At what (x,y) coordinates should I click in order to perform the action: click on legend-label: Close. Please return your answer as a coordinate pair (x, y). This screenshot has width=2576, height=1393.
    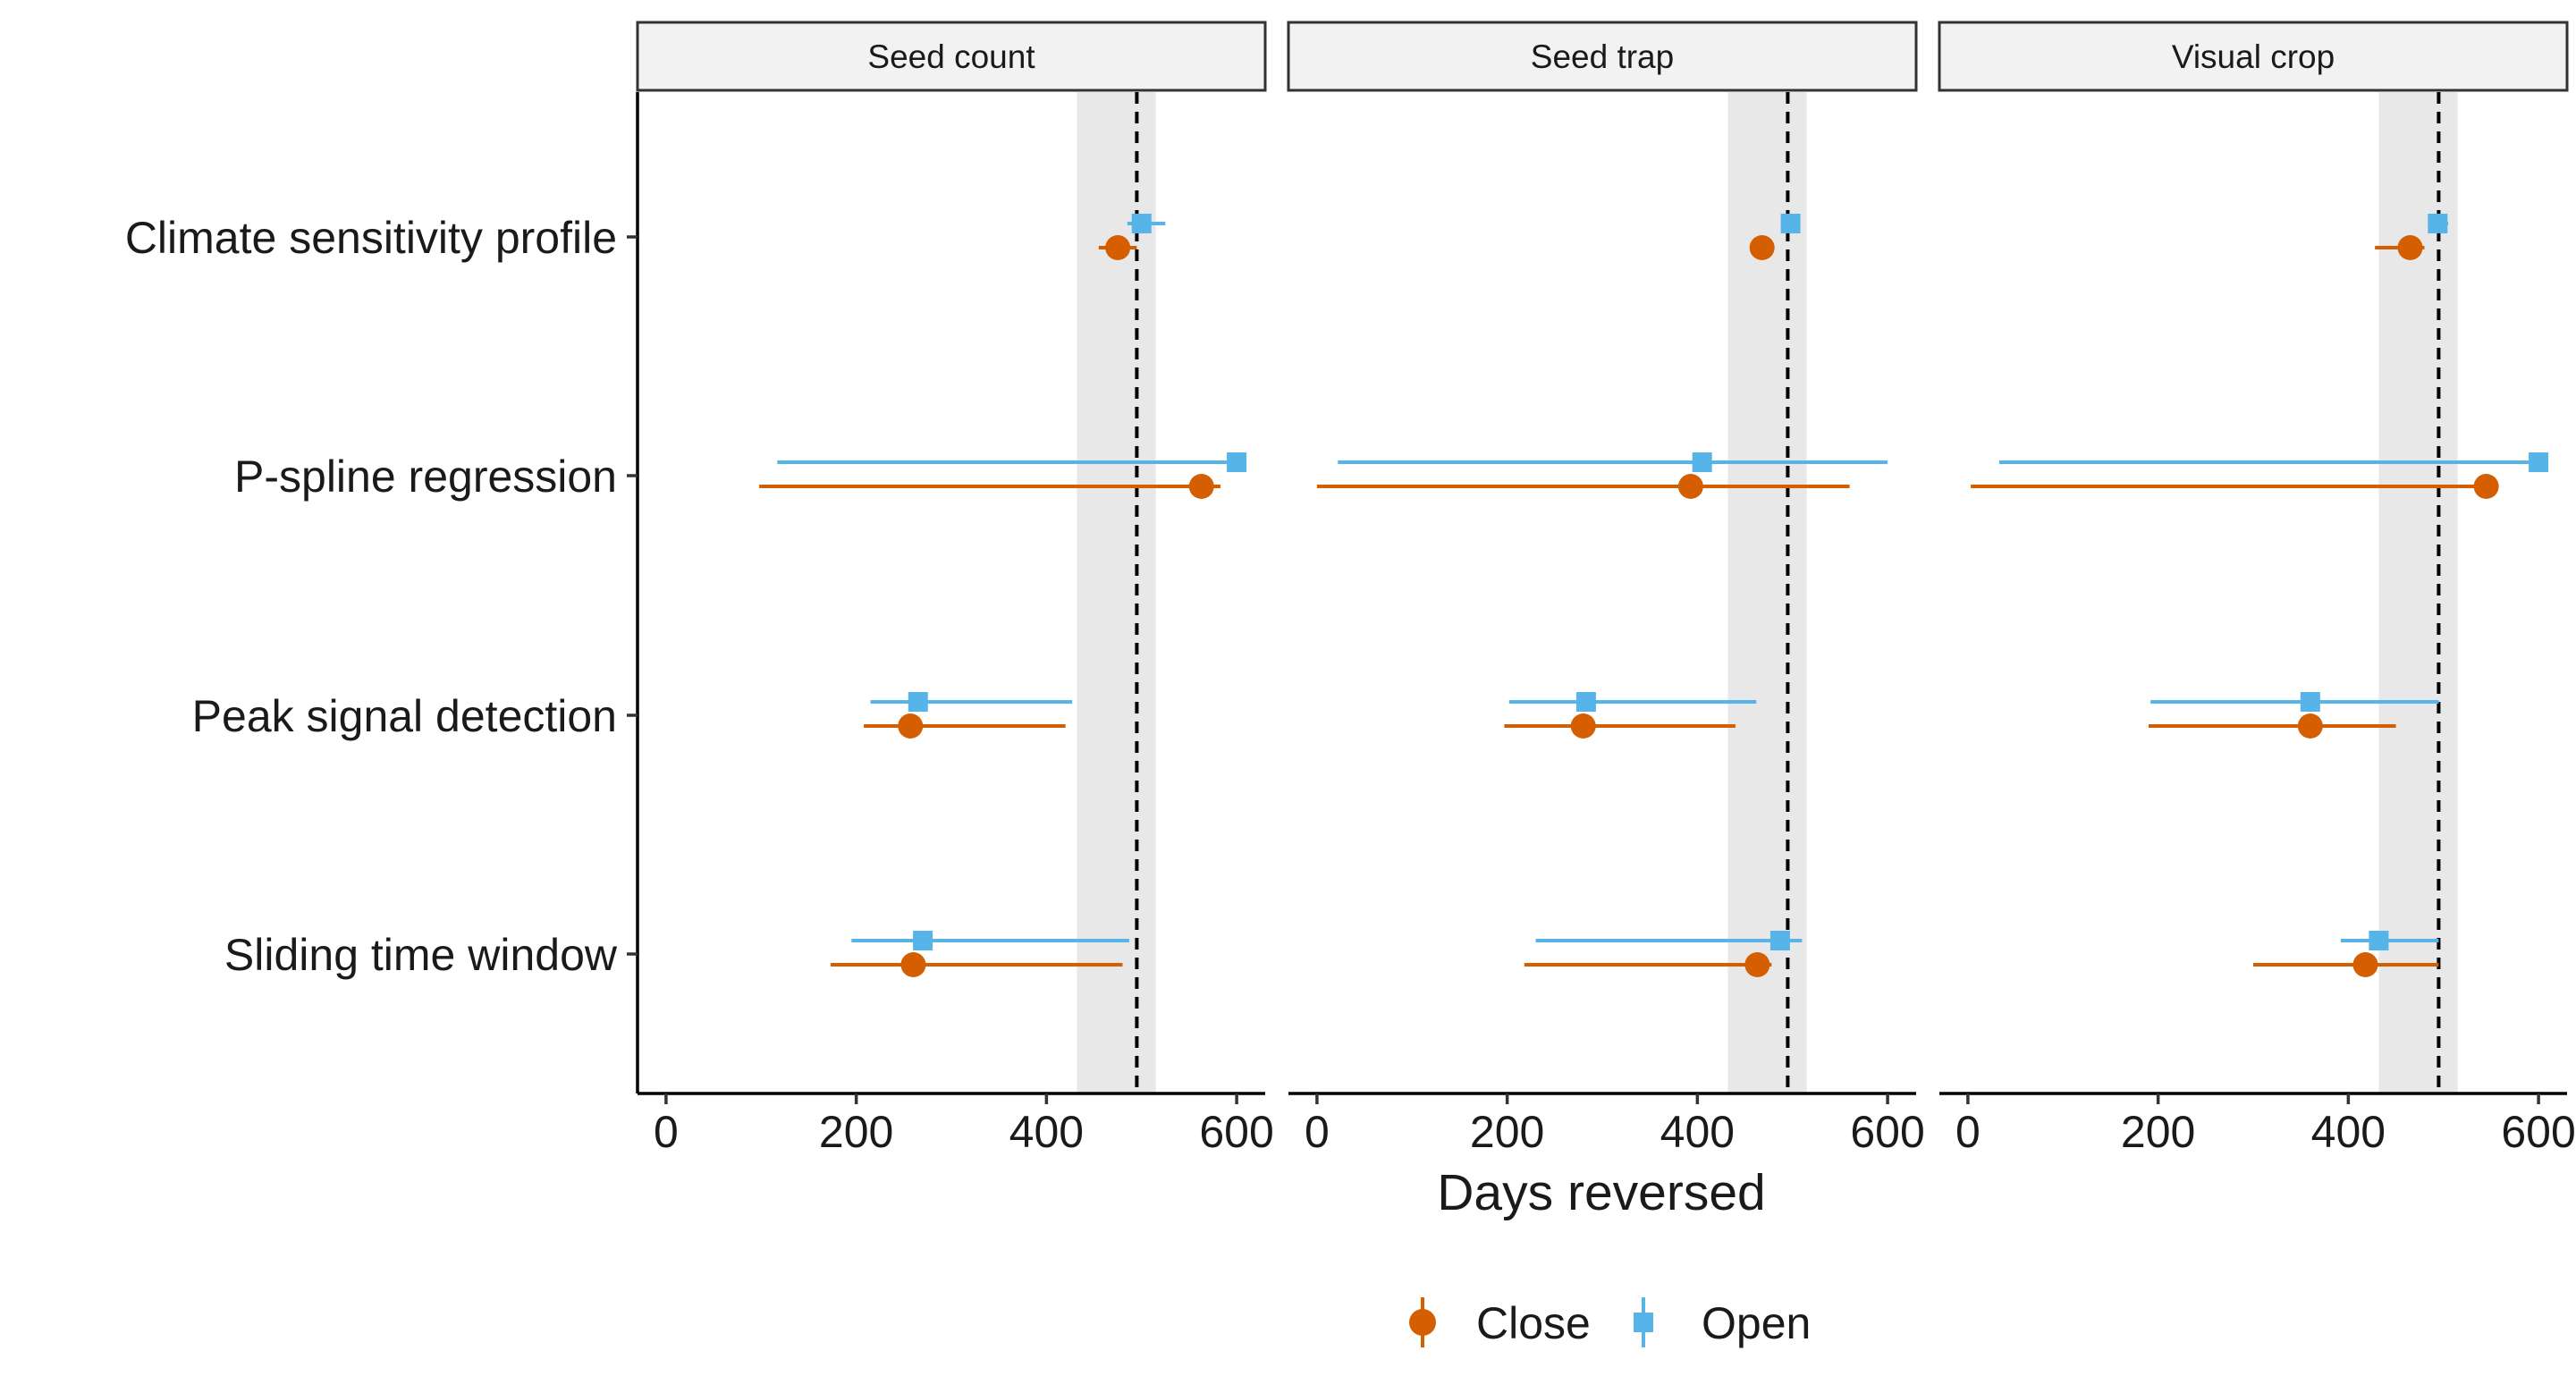
    Looking at the image, I should click on (1533, 1323).